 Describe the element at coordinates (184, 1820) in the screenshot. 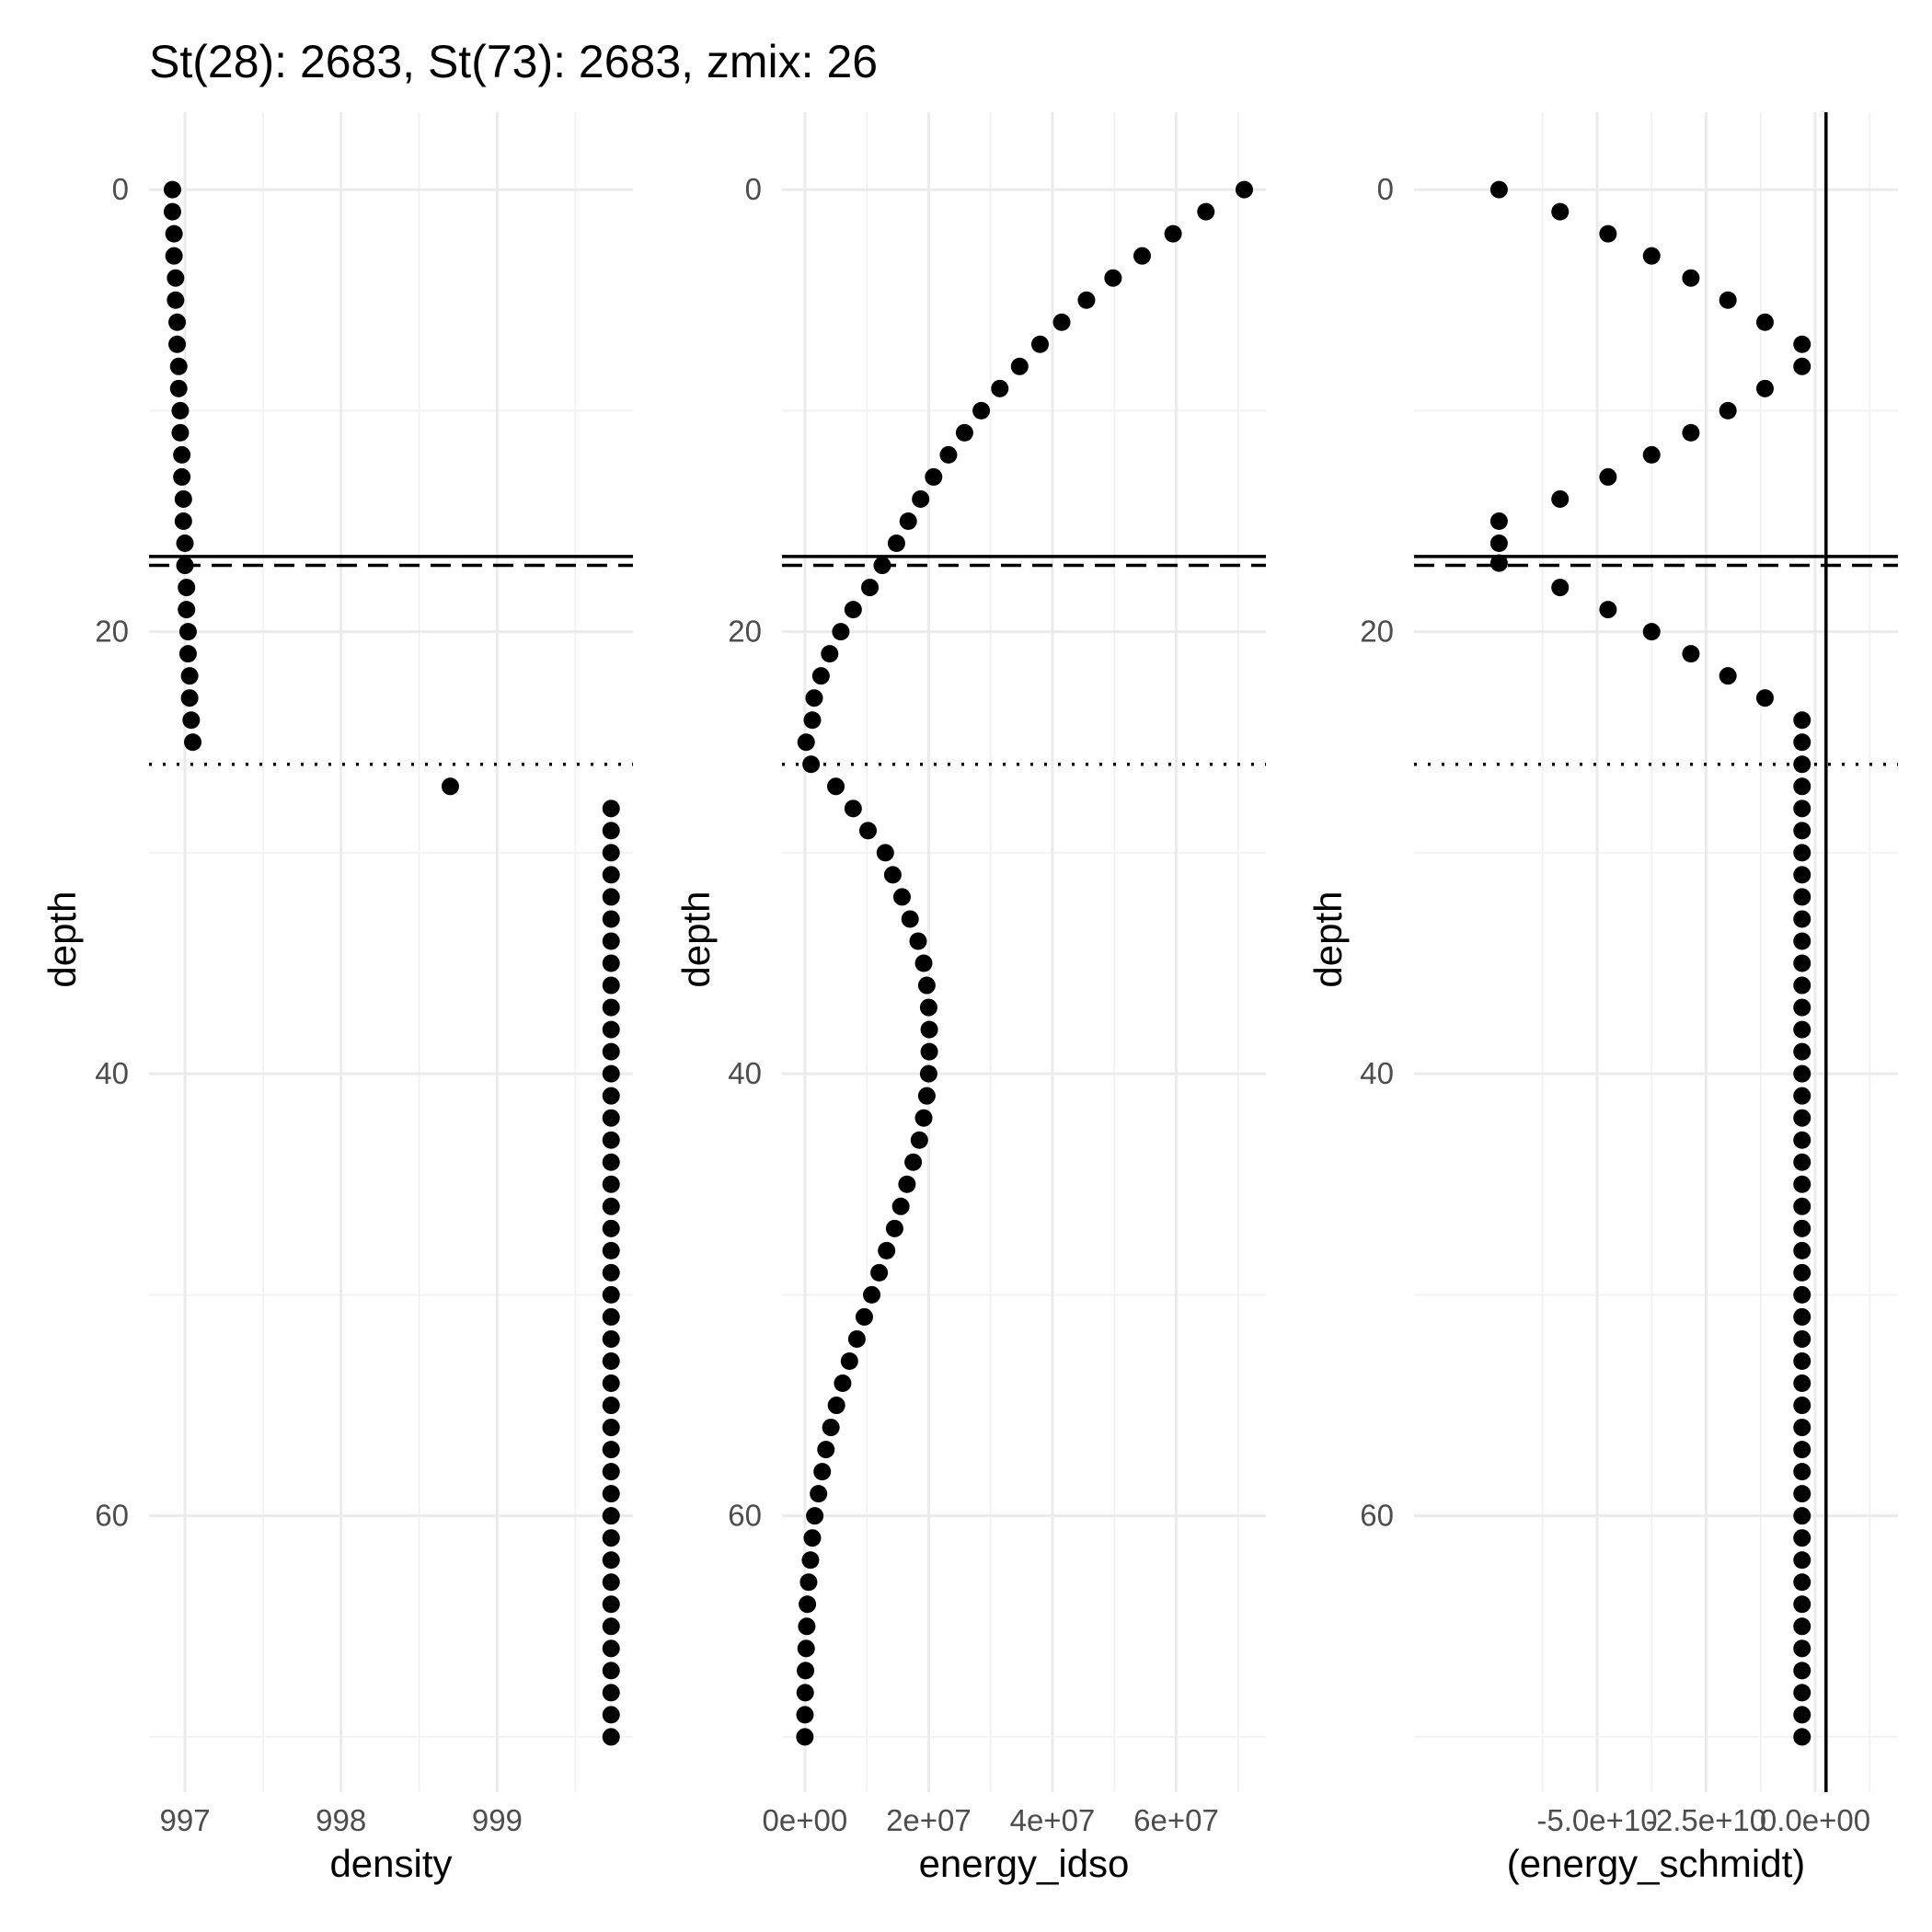

I see `x-tick-label: 997` at that location.